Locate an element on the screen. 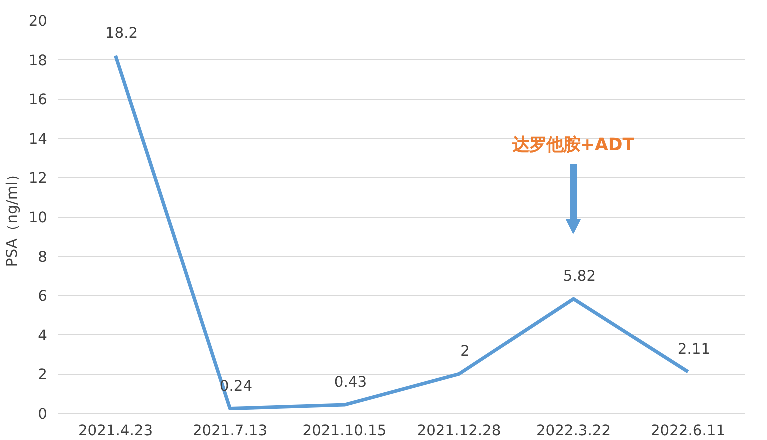  data-label: 5.82 is located at coordinates (579, 277).